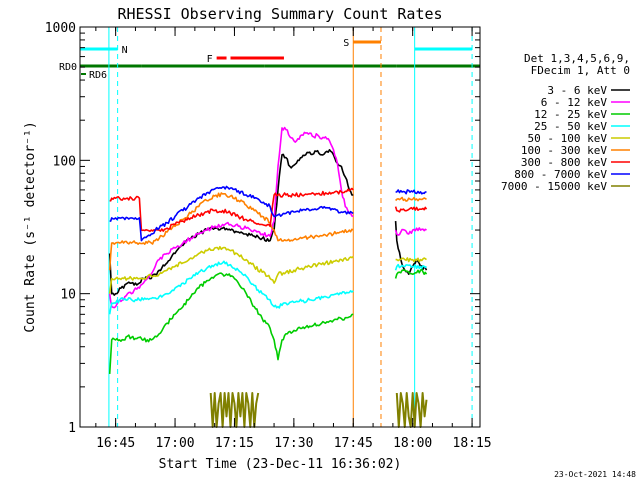 The image size is (640, 480). I want to click on y-tick-label: 10, so click(68, 295).